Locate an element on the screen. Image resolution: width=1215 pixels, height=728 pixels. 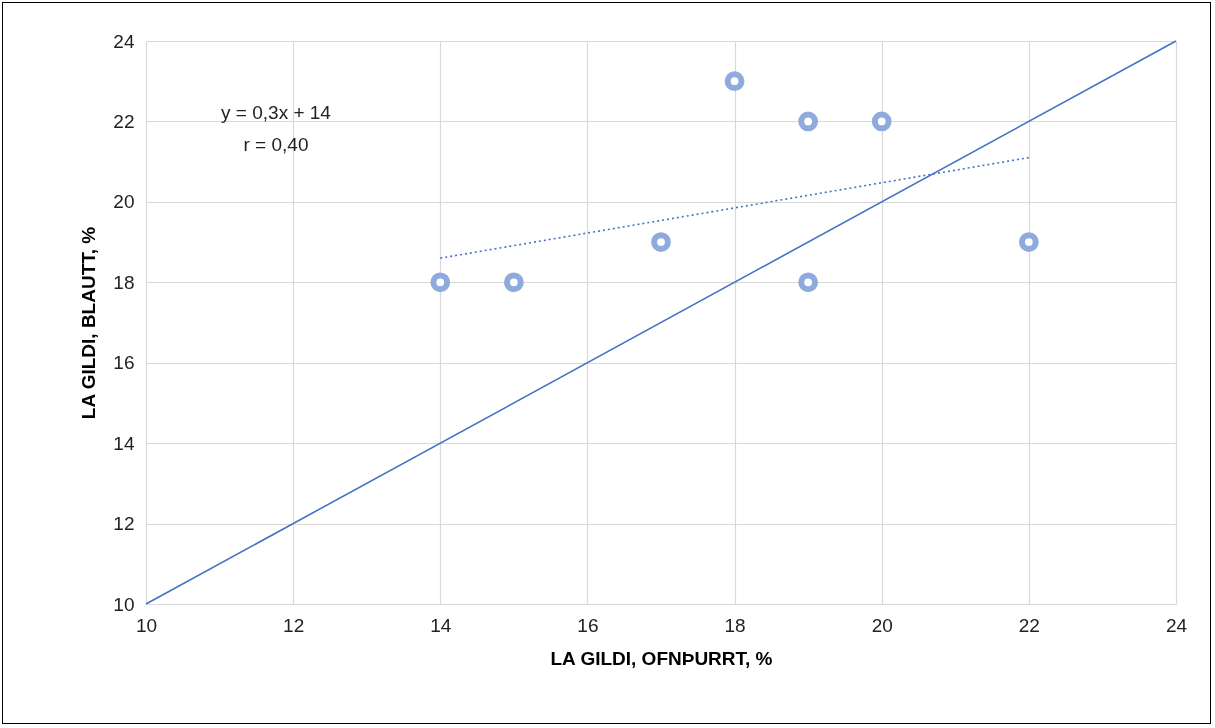
y-tick-label: 12 is located at coordinates (124, 524).